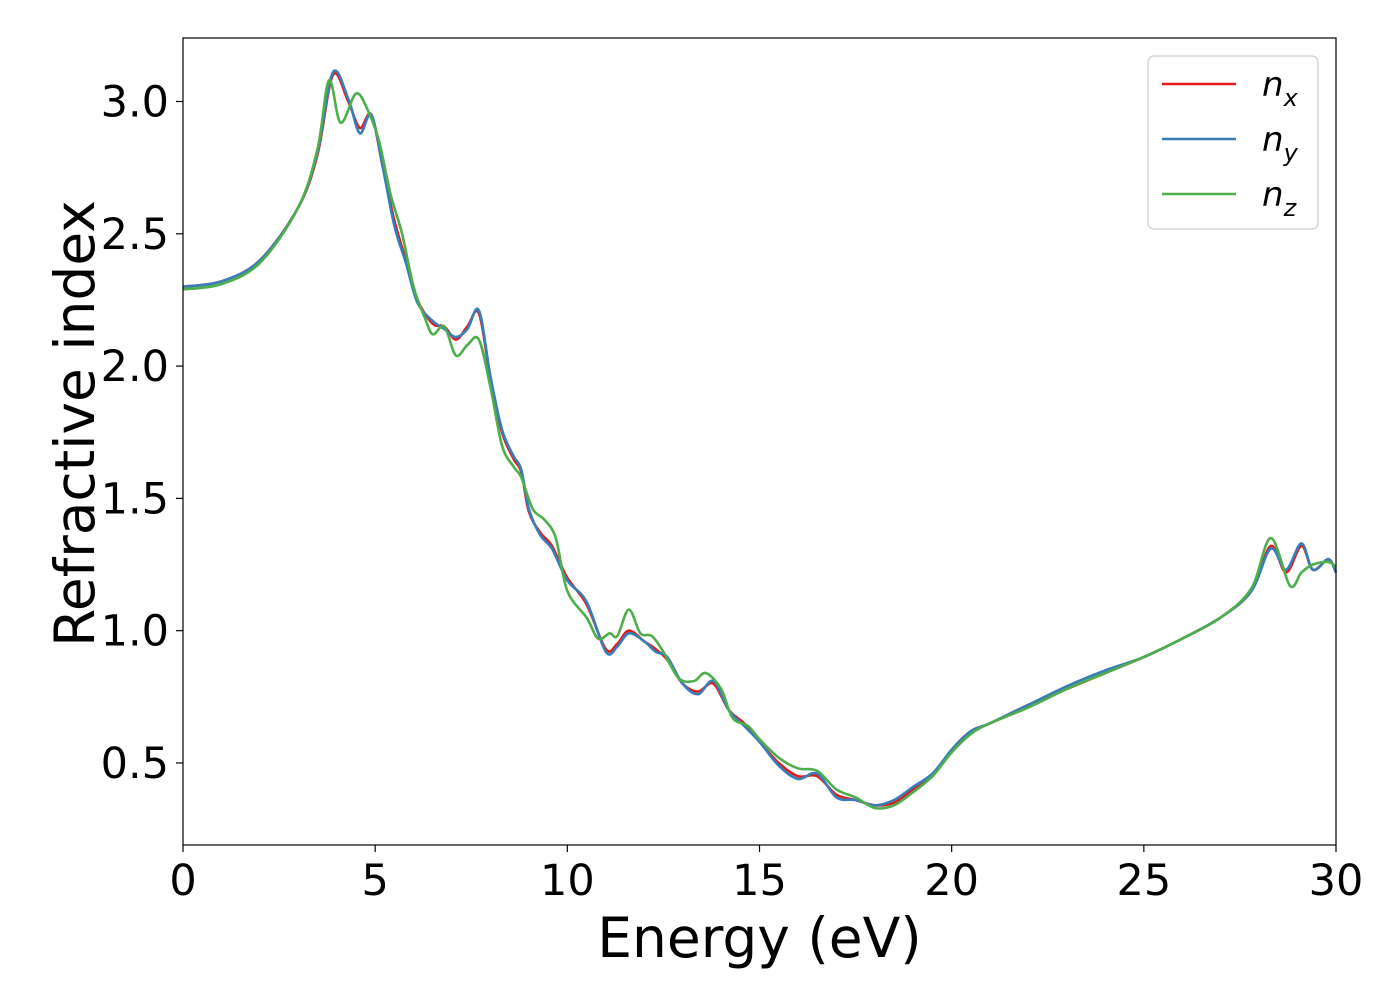 Image resolution: width=1400 pixels, height=1000 pixels. What do you see at coordinates (1290, 208) in the screenshot?
I see `legend-label-subscript: z` at bounding box center [1290, 208].